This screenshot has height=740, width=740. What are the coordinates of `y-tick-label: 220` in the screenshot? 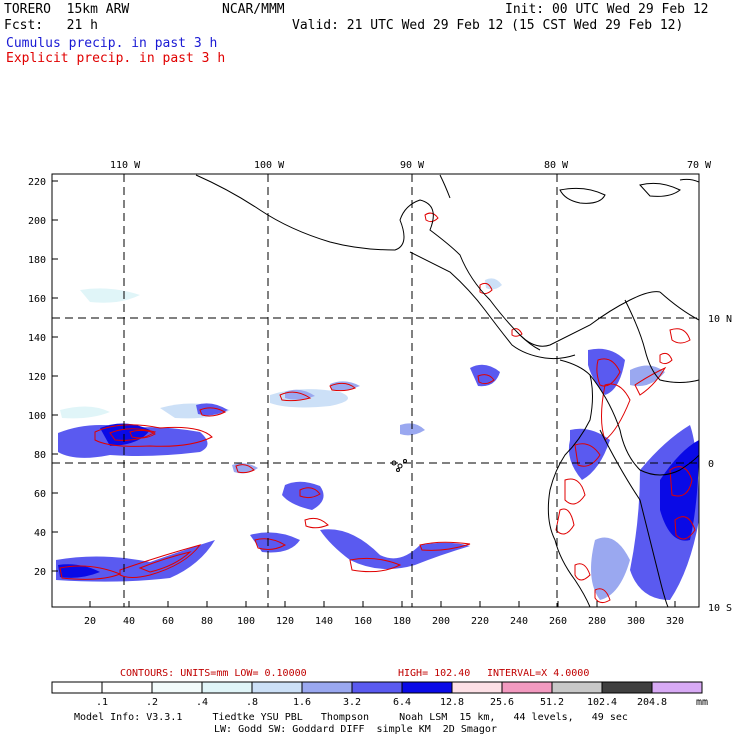 It's located at (37, 182).